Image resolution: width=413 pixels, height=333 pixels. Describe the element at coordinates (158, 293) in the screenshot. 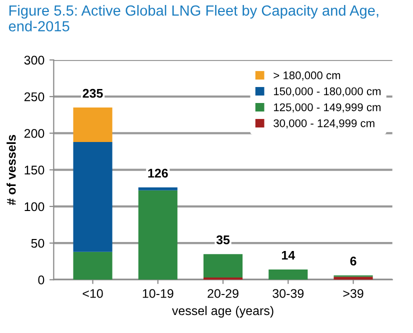

I see `x-tick-label: 10-19` at that location.